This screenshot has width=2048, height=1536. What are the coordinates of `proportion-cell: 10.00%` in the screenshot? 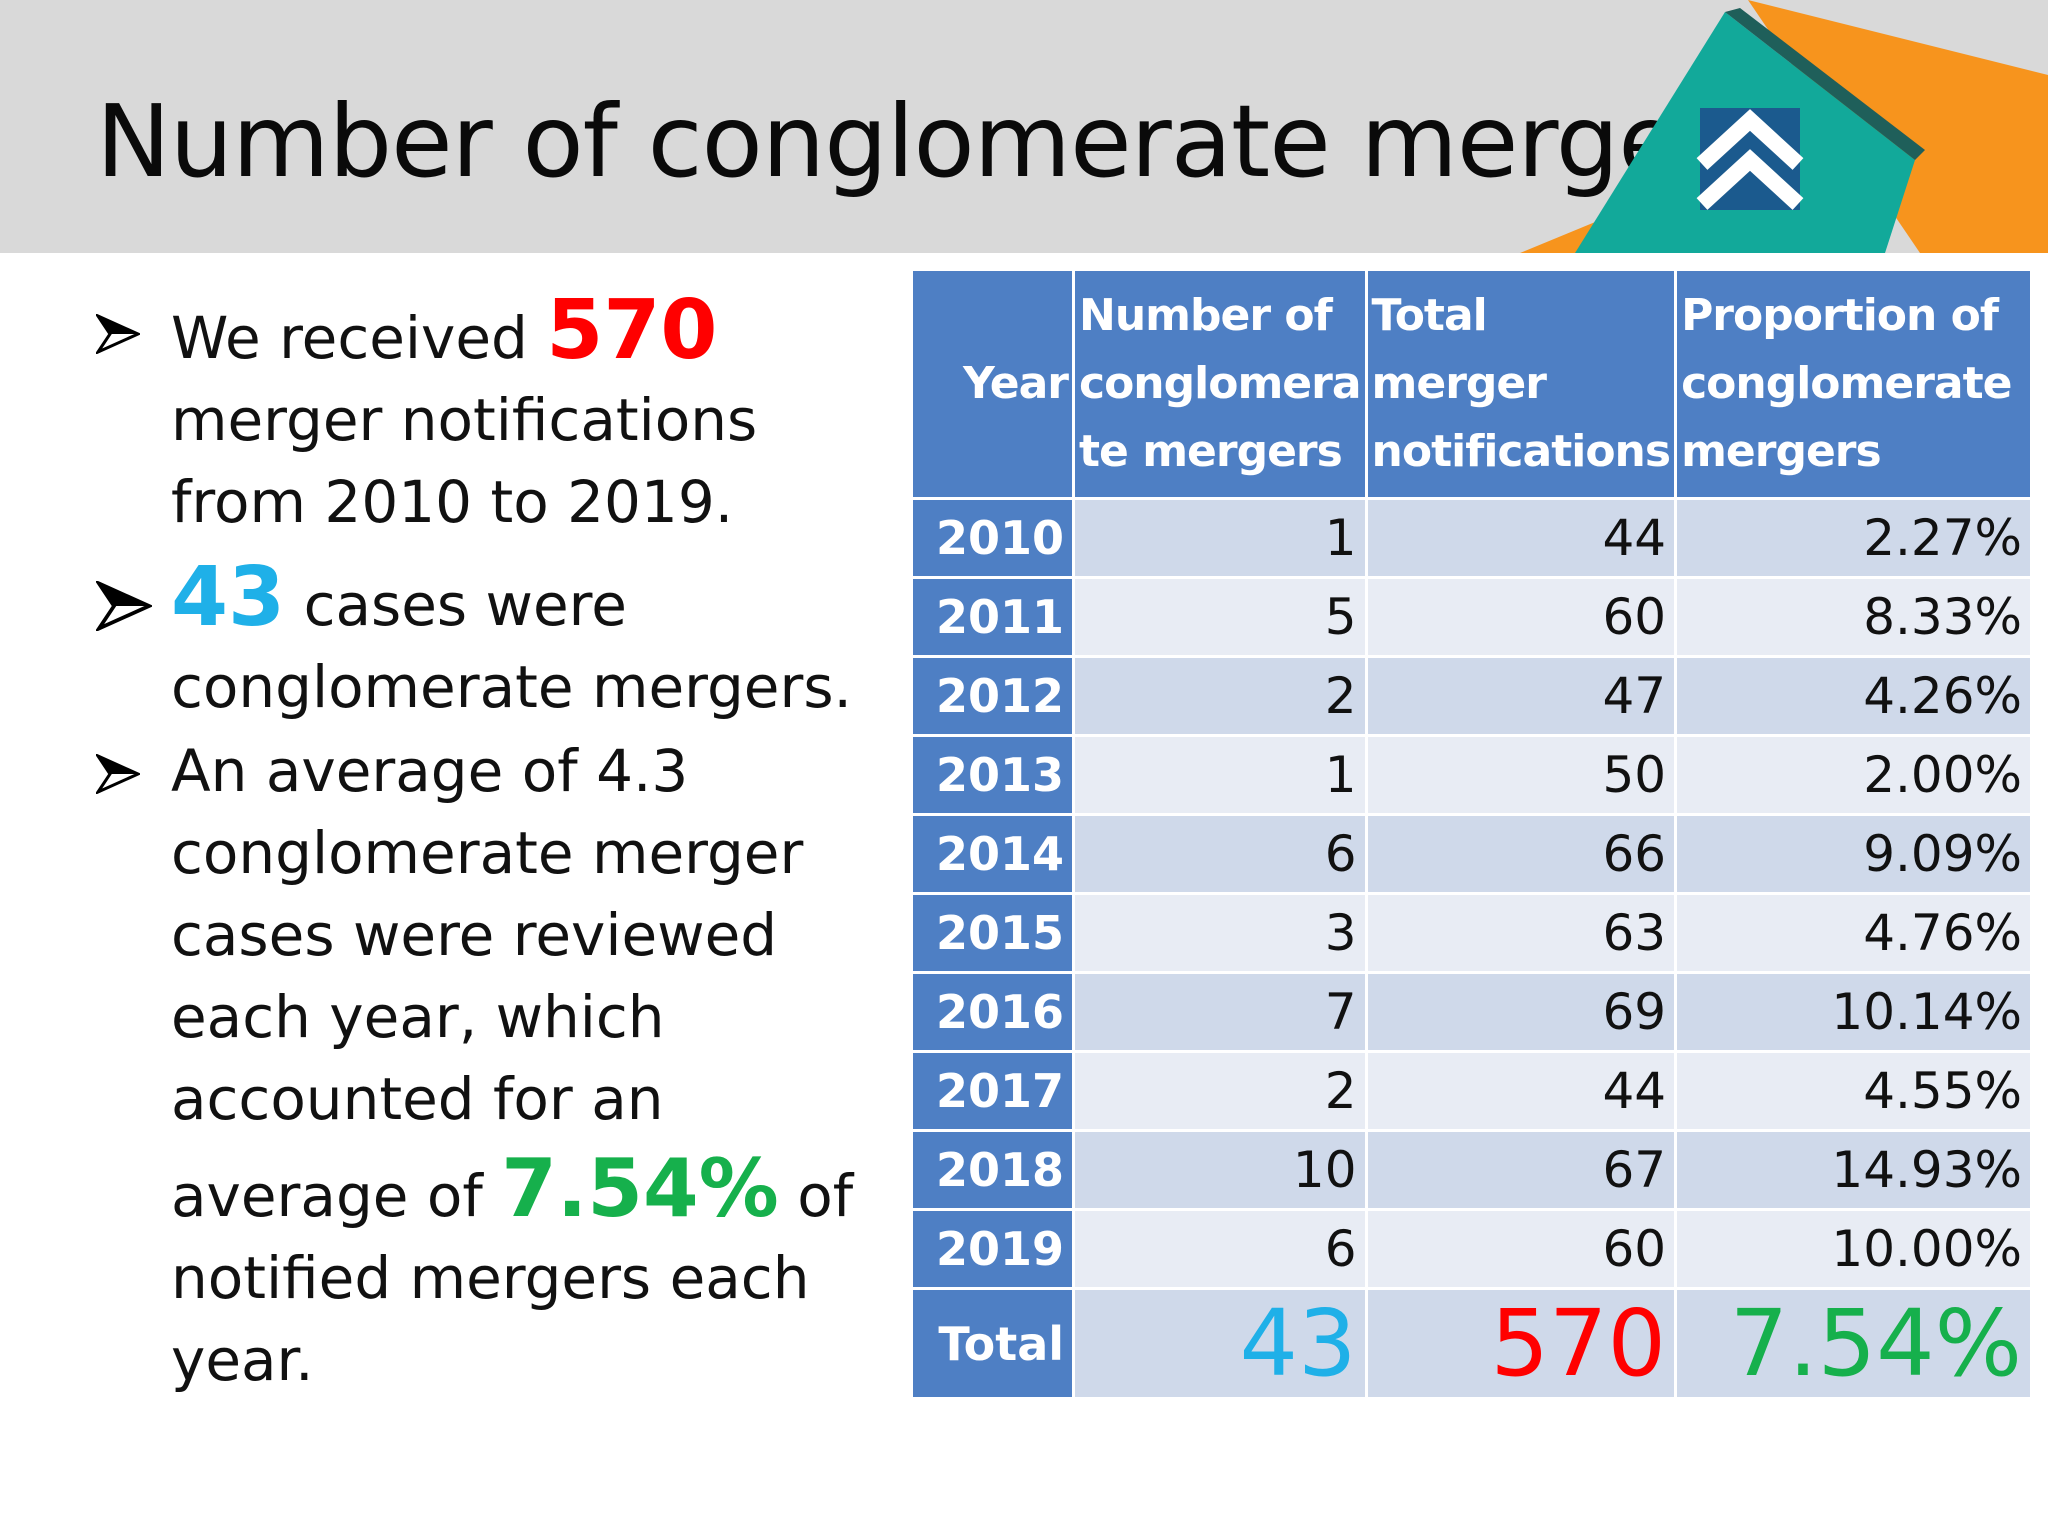 It's located at (1854, 1249).